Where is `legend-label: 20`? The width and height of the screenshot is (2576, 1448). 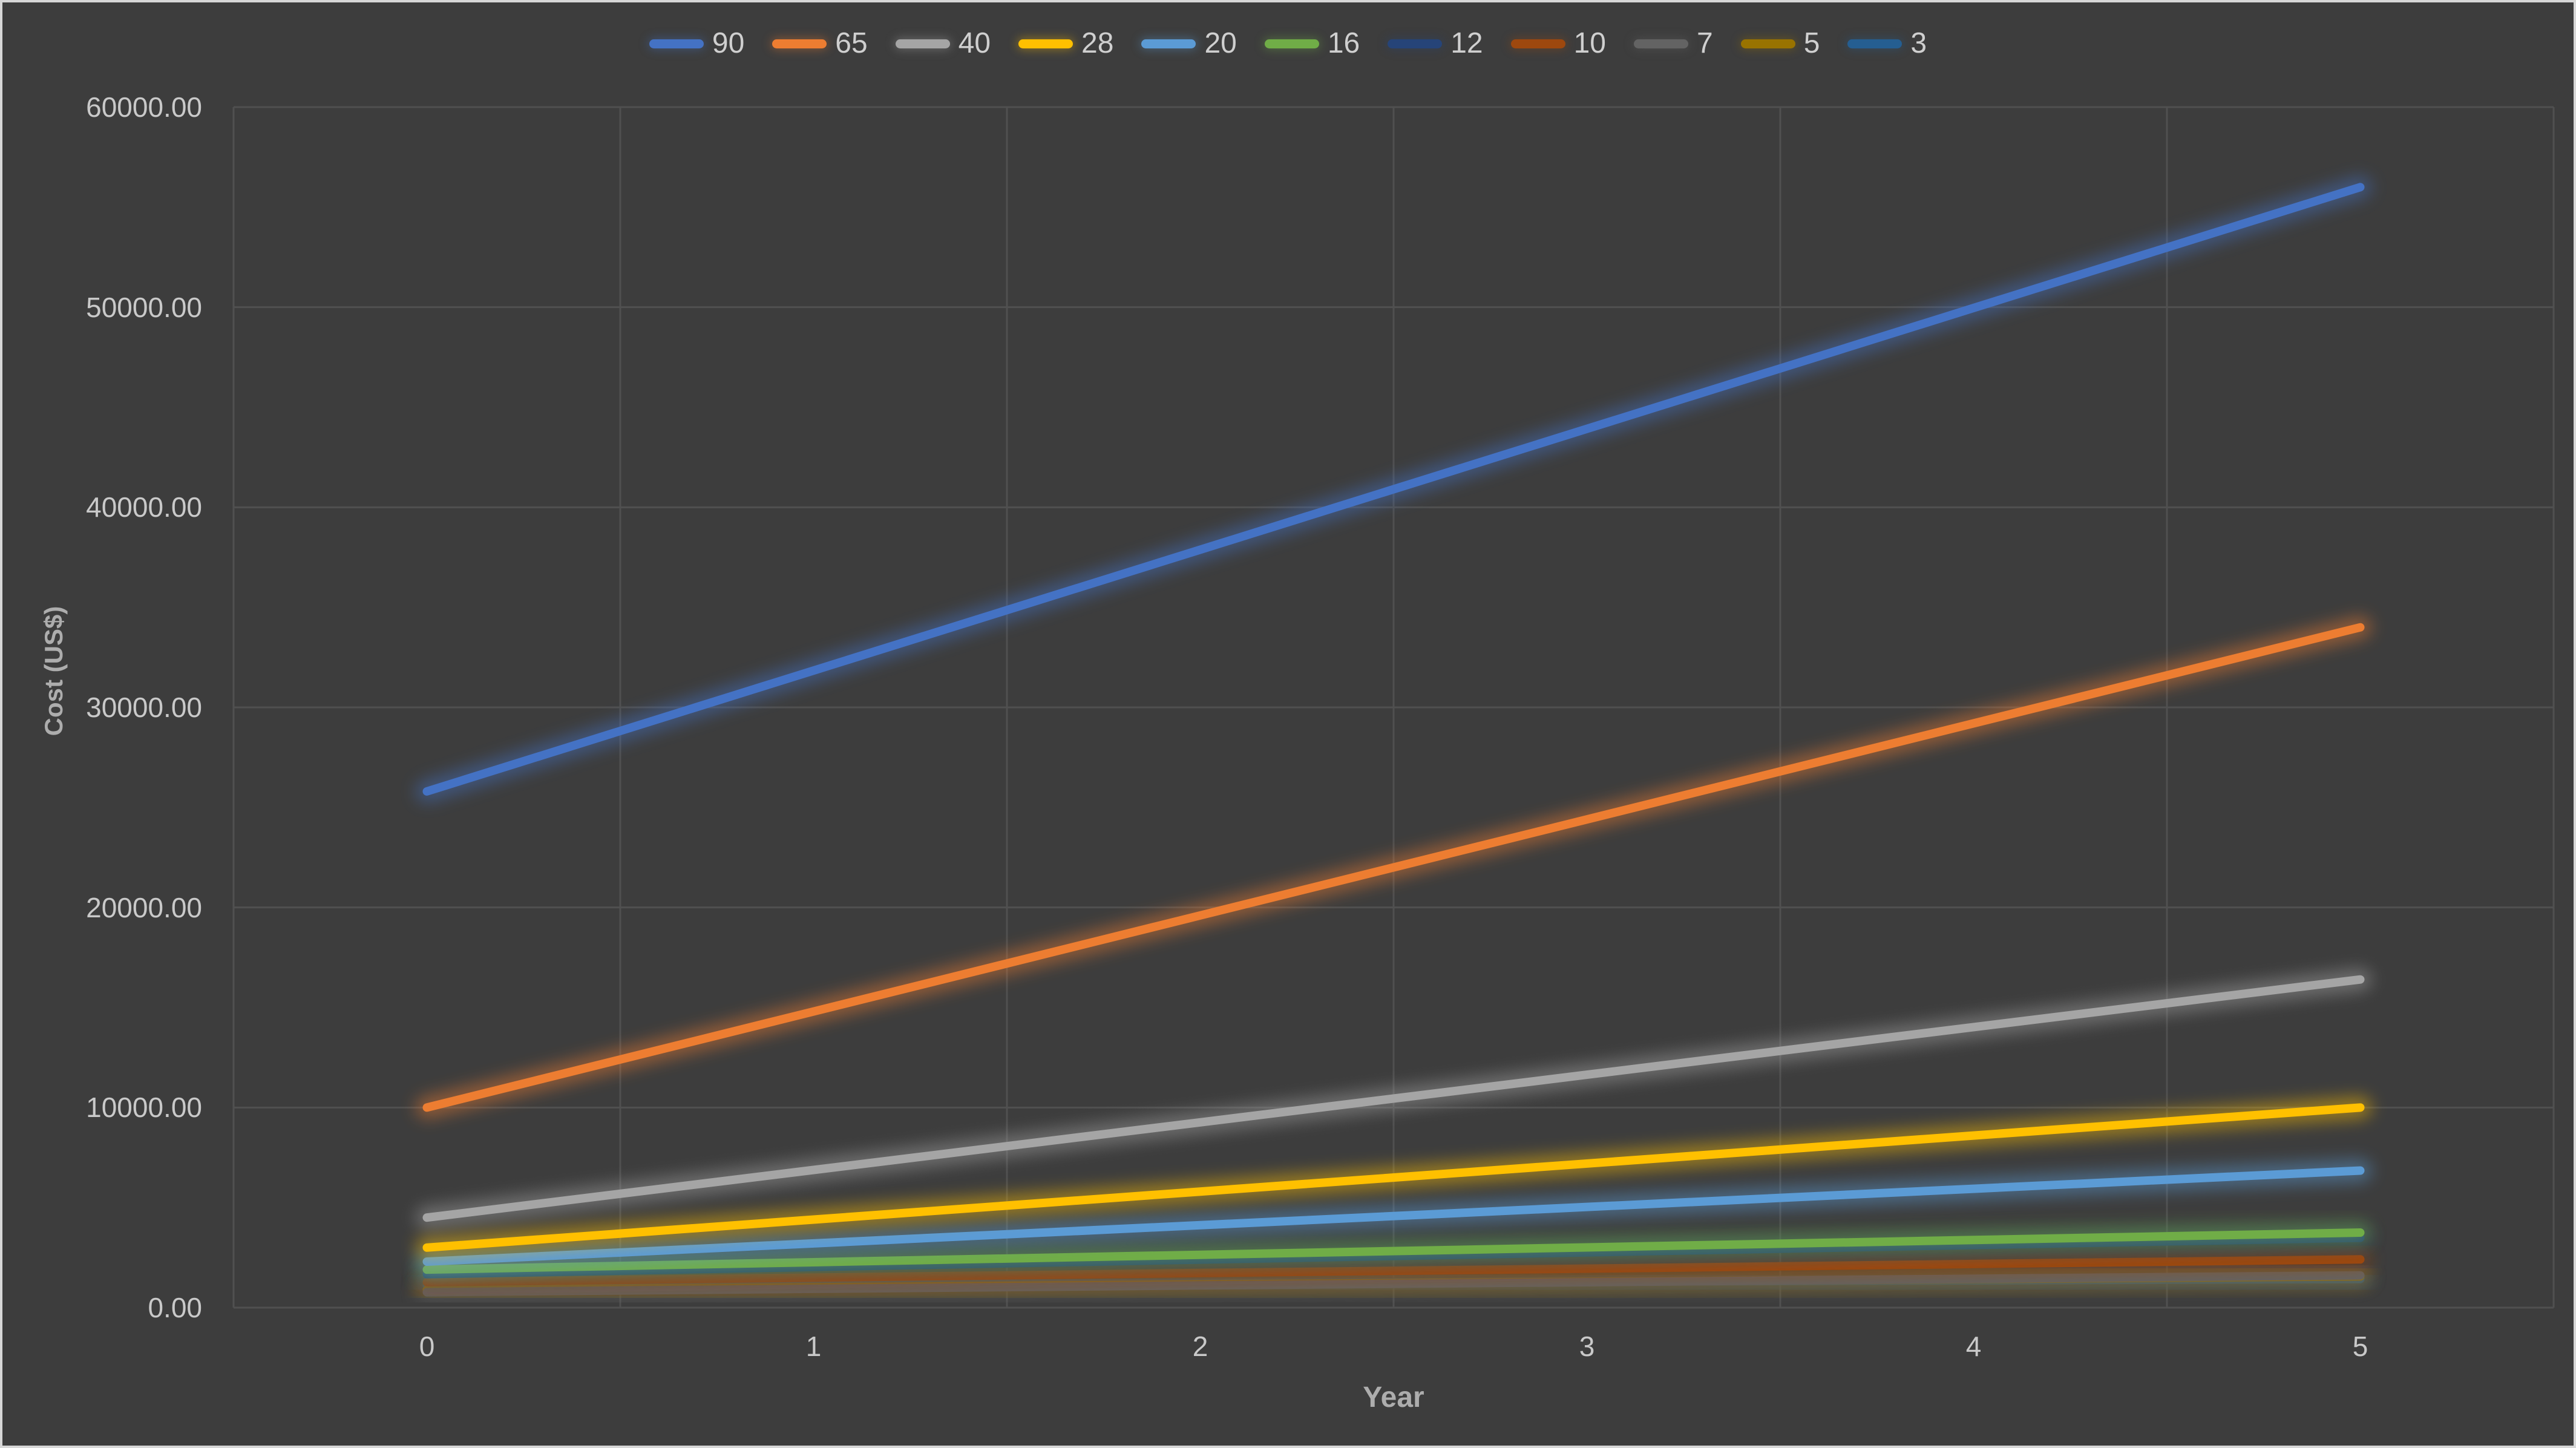
legend-label: 20 is located at coordinates (1220, 43).